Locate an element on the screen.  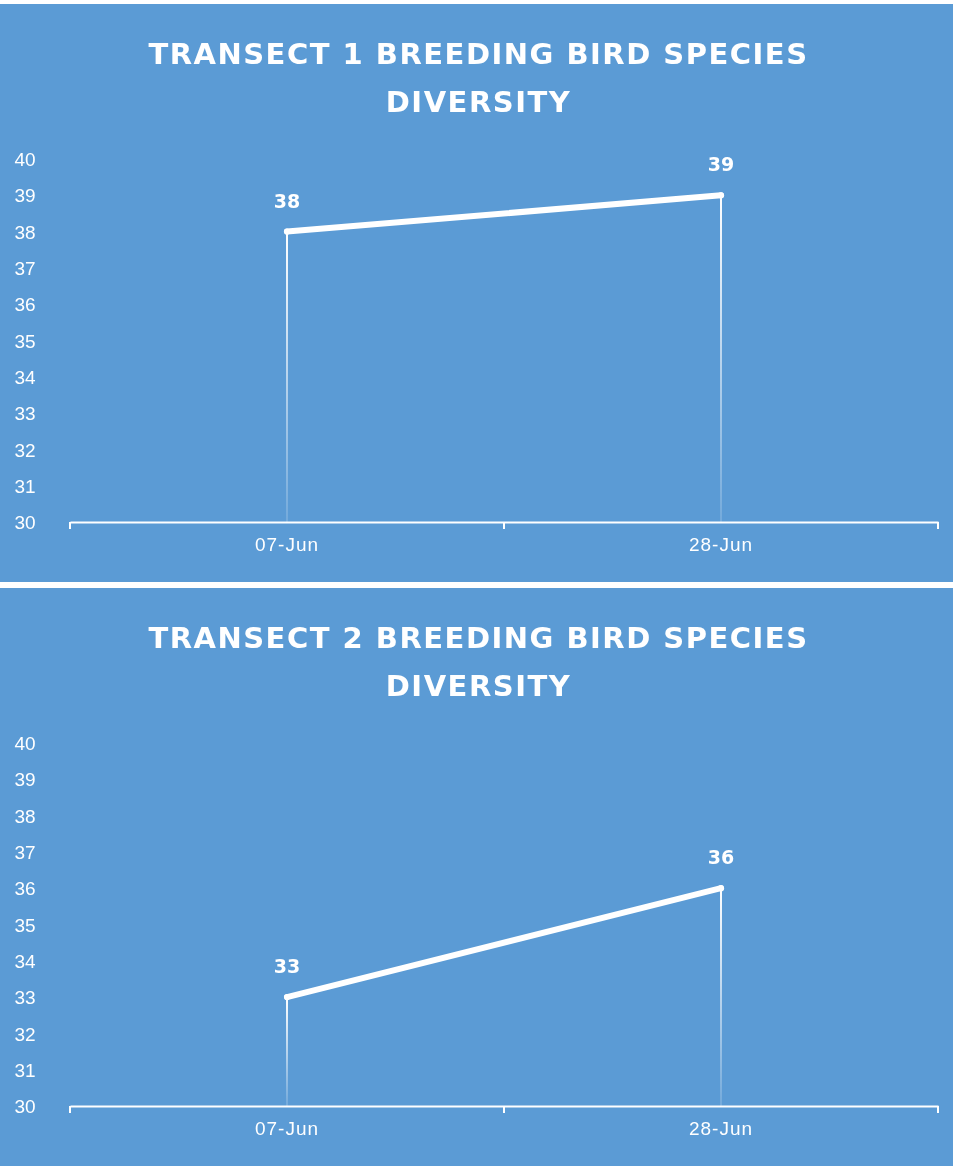
data-label: 33 is located at coordinates (287, 966).